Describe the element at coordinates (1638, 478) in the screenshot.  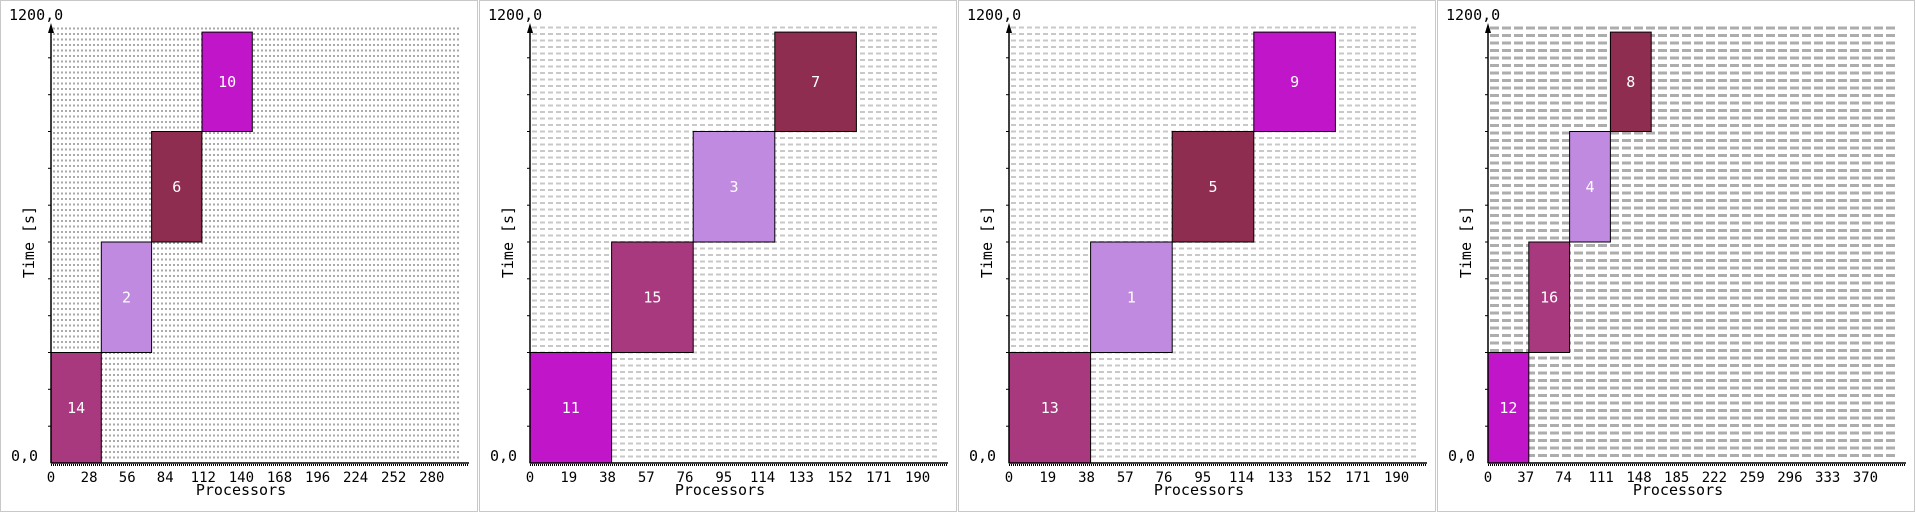
I see `x-tick-label: 148` at that location.